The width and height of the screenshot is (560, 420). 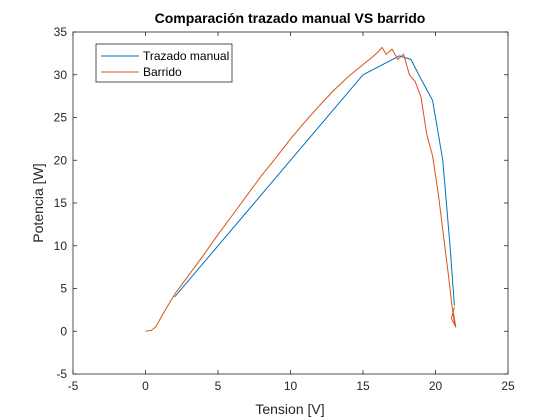 I want to click on y-tick-label: 30, so click(x=61, y=75).